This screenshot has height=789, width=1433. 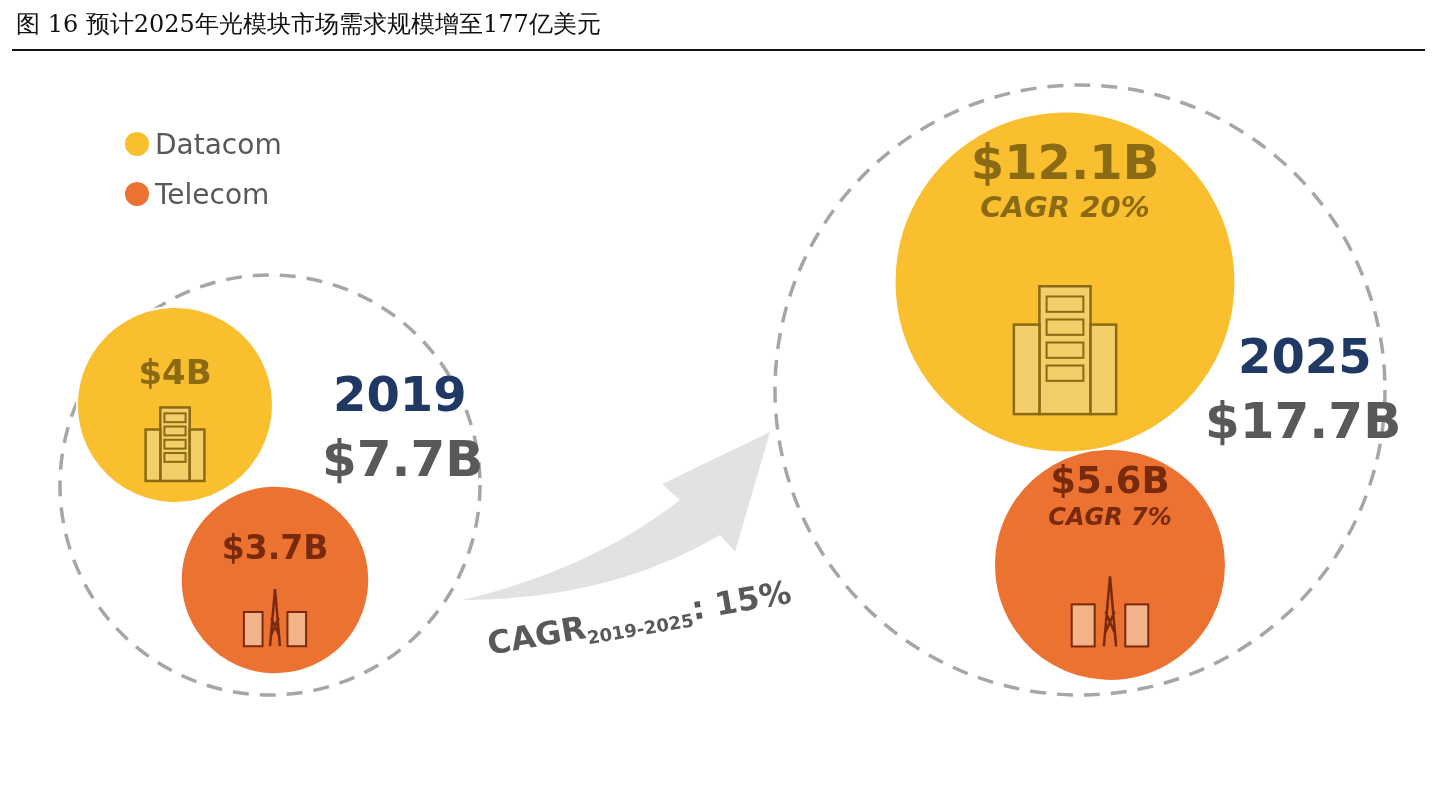 What do you see at coordinates (1303, 421) in the screenshot?
I see `text: $17.7B` at bounding box center [1303, 421].